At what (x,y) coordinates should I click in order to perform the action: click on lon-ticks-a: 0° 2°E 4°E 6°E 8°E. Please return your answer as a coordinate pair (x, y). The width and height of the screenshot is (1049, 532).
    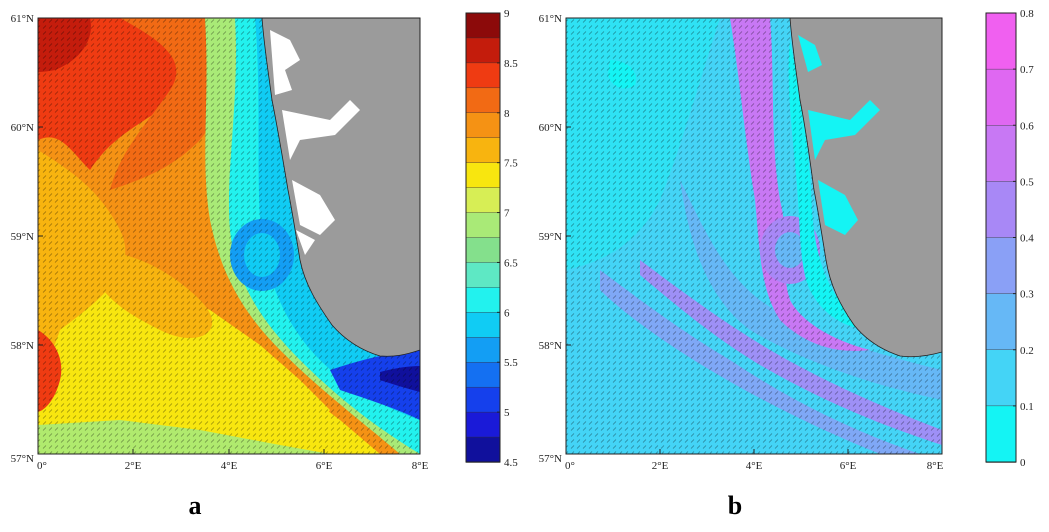
    Looking at the image, I should click on (233, 460).